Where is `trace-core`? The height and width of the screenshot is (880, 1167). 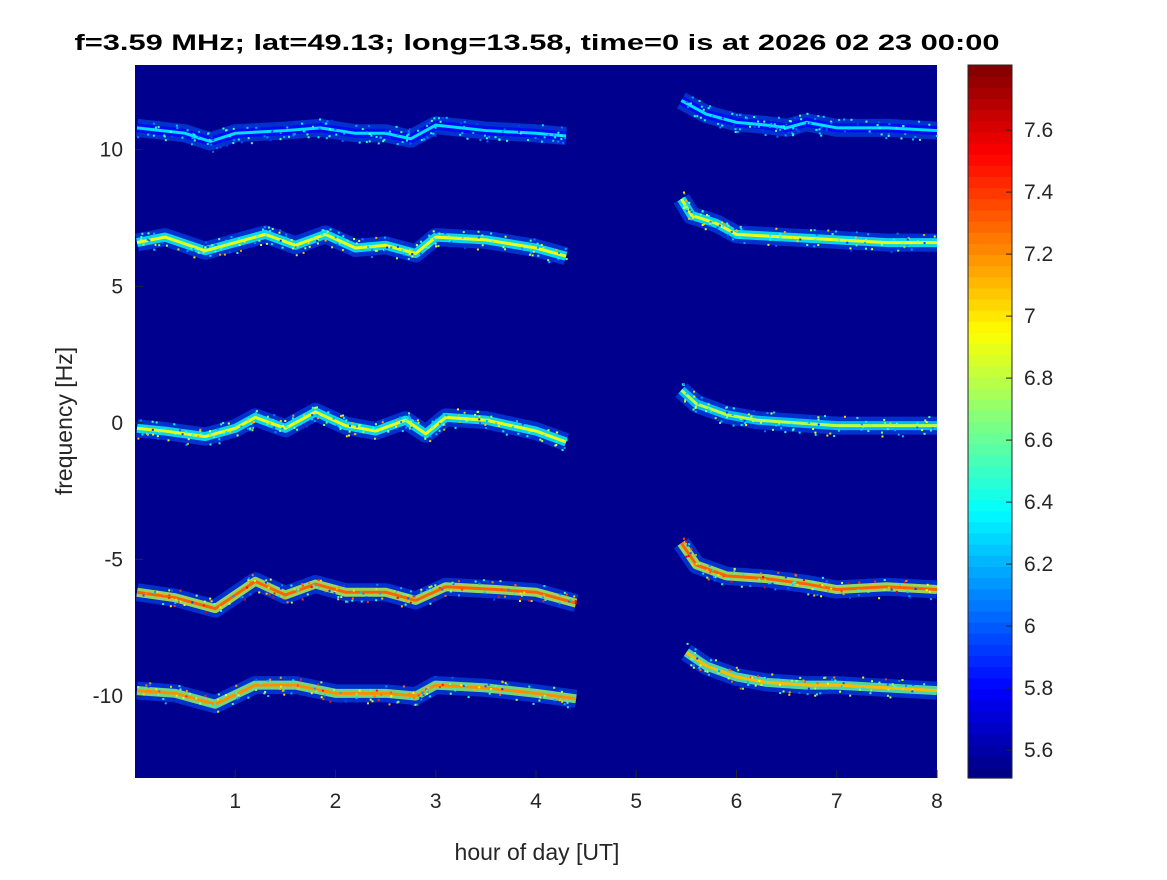 trace-core is located at coordinates (356, 595).